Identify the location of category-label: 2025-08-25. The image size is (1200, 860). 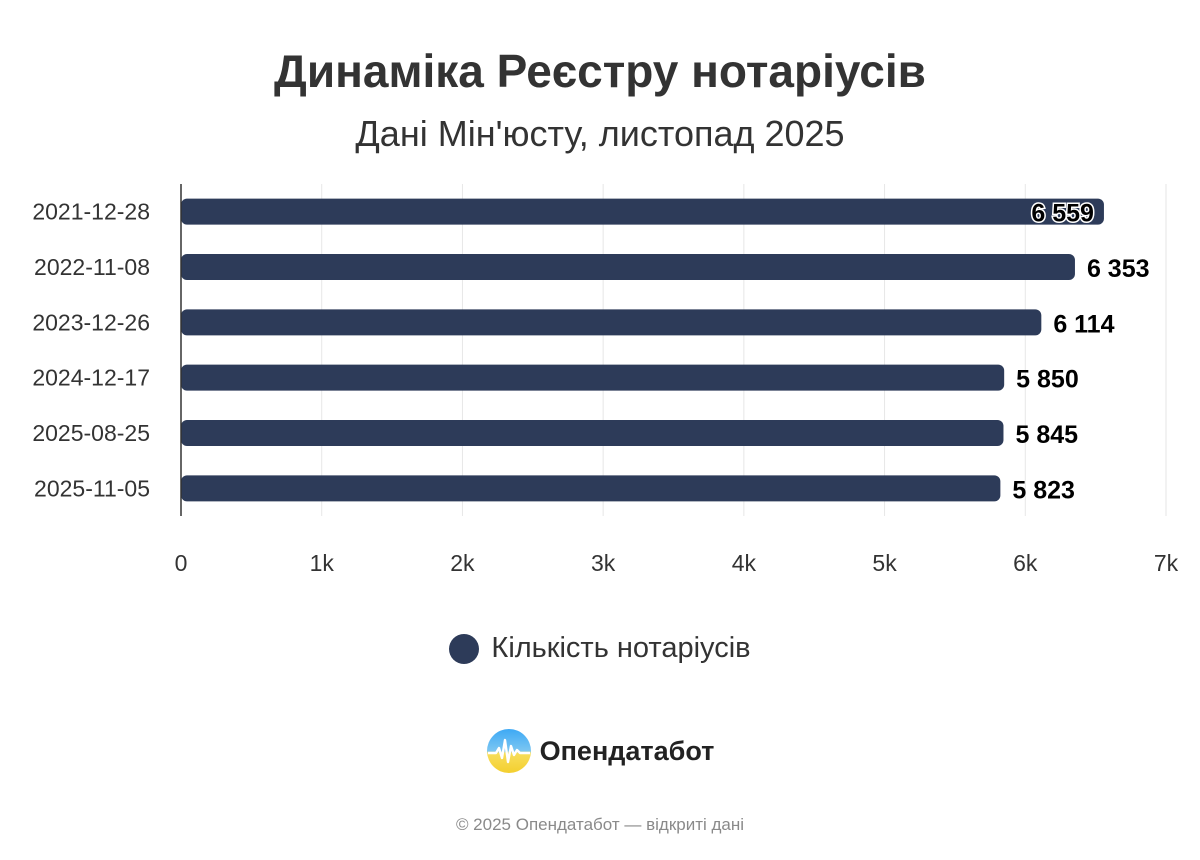
(91, 433).